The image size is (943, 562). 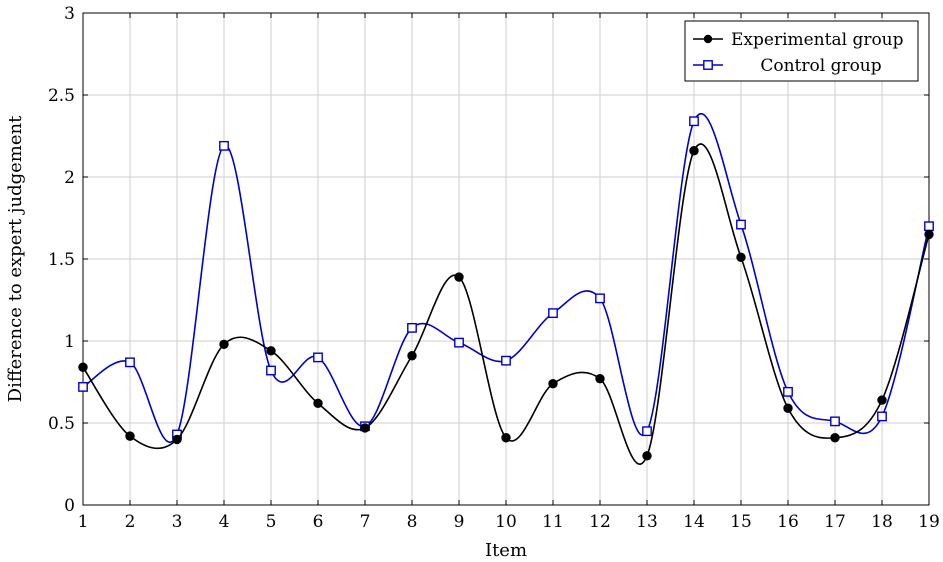 I want to click on x-tick-label: 12, so click(x=600, y=522).